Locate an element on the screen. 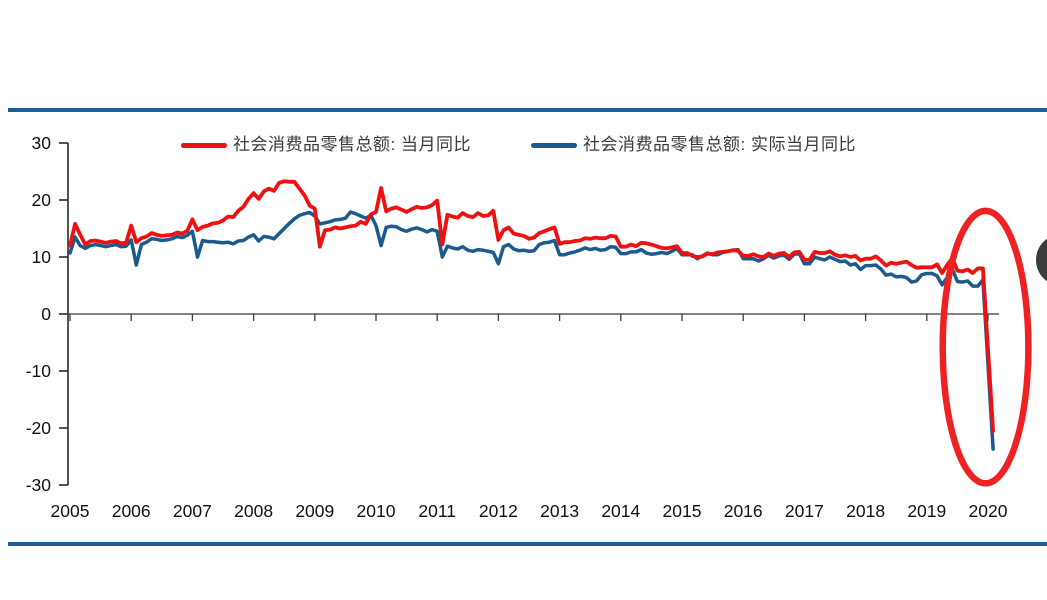 Image resolution: width=1047 pixels, height=600 pixels. x-axis-label: 2008 is located at coordinates (253, 511).